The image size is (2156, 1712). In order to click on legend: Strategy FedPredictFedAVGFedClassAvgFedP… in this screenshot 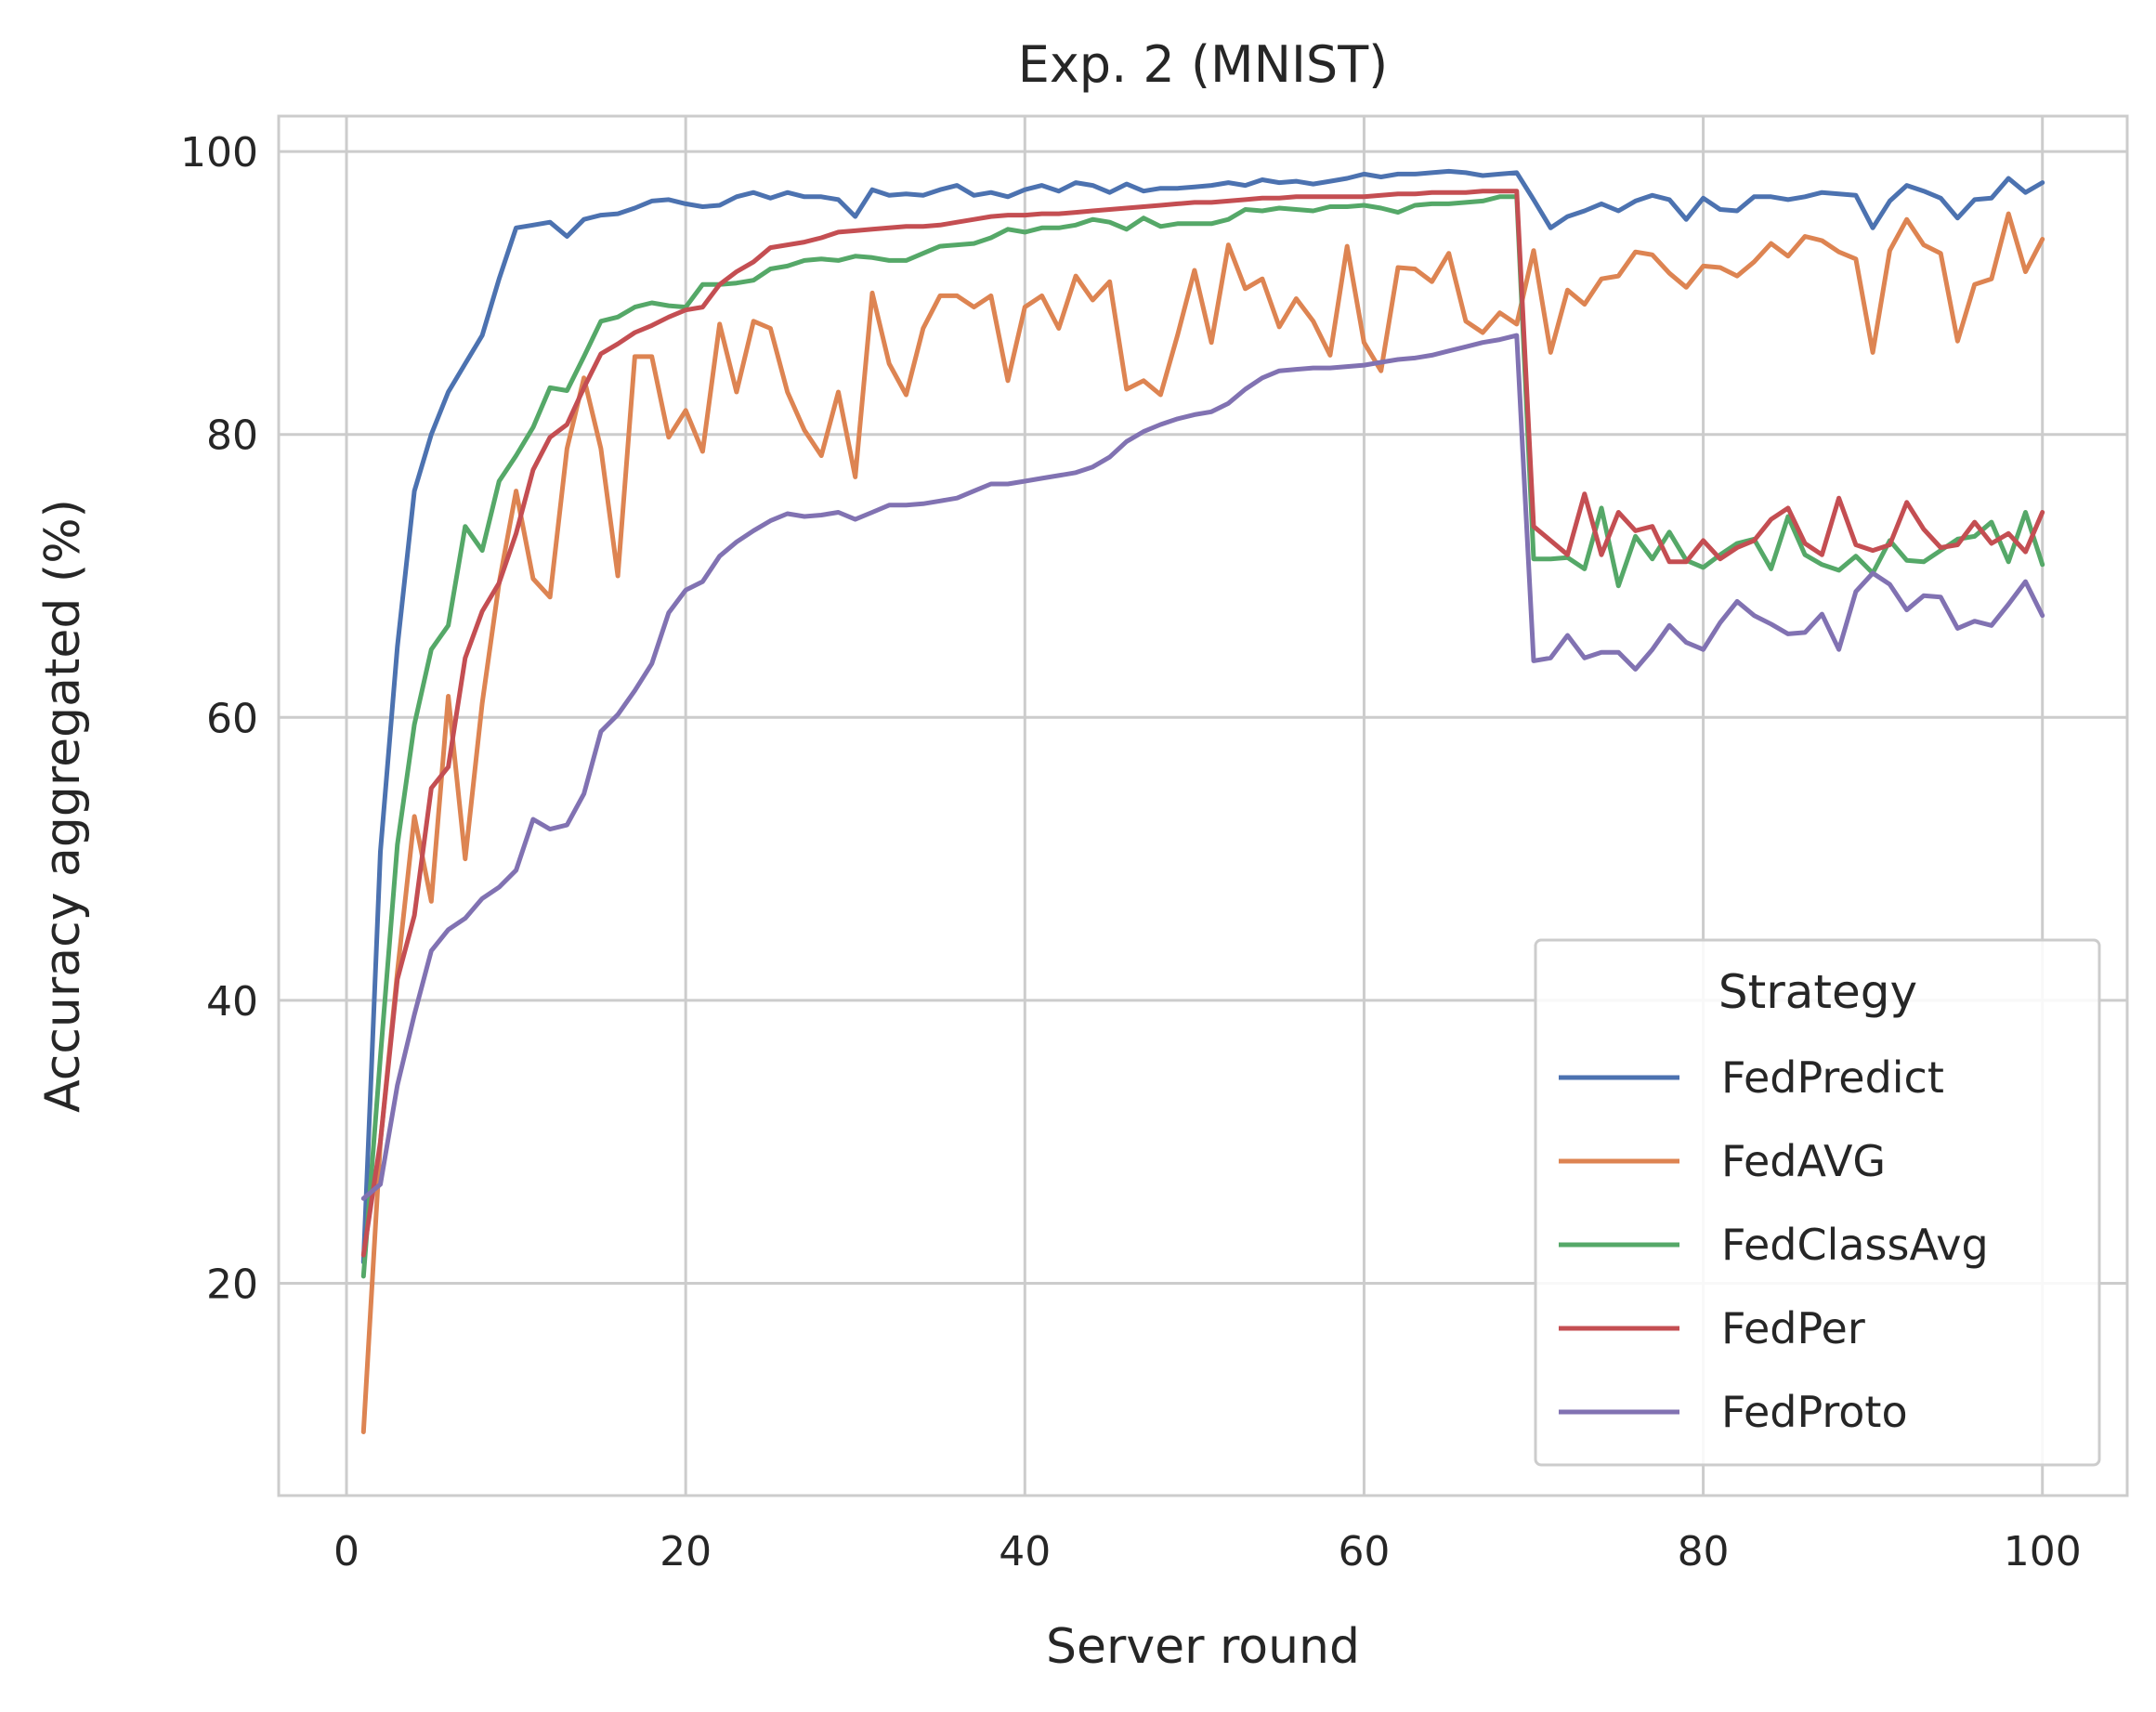, I will do `click(1817, 1202)`.